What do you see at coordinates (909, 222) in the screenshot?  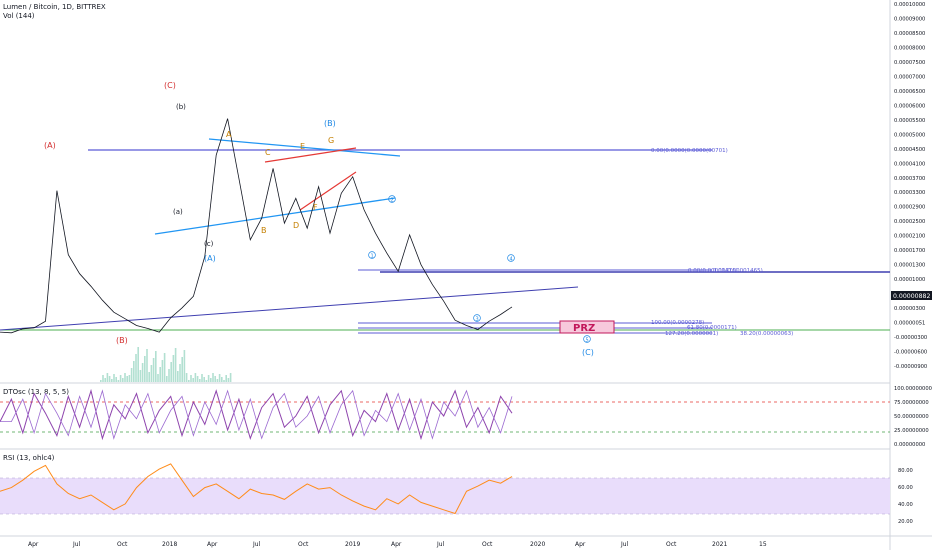 I see `price-tick-label: 0.00002500` at bounding box center [909, 222].